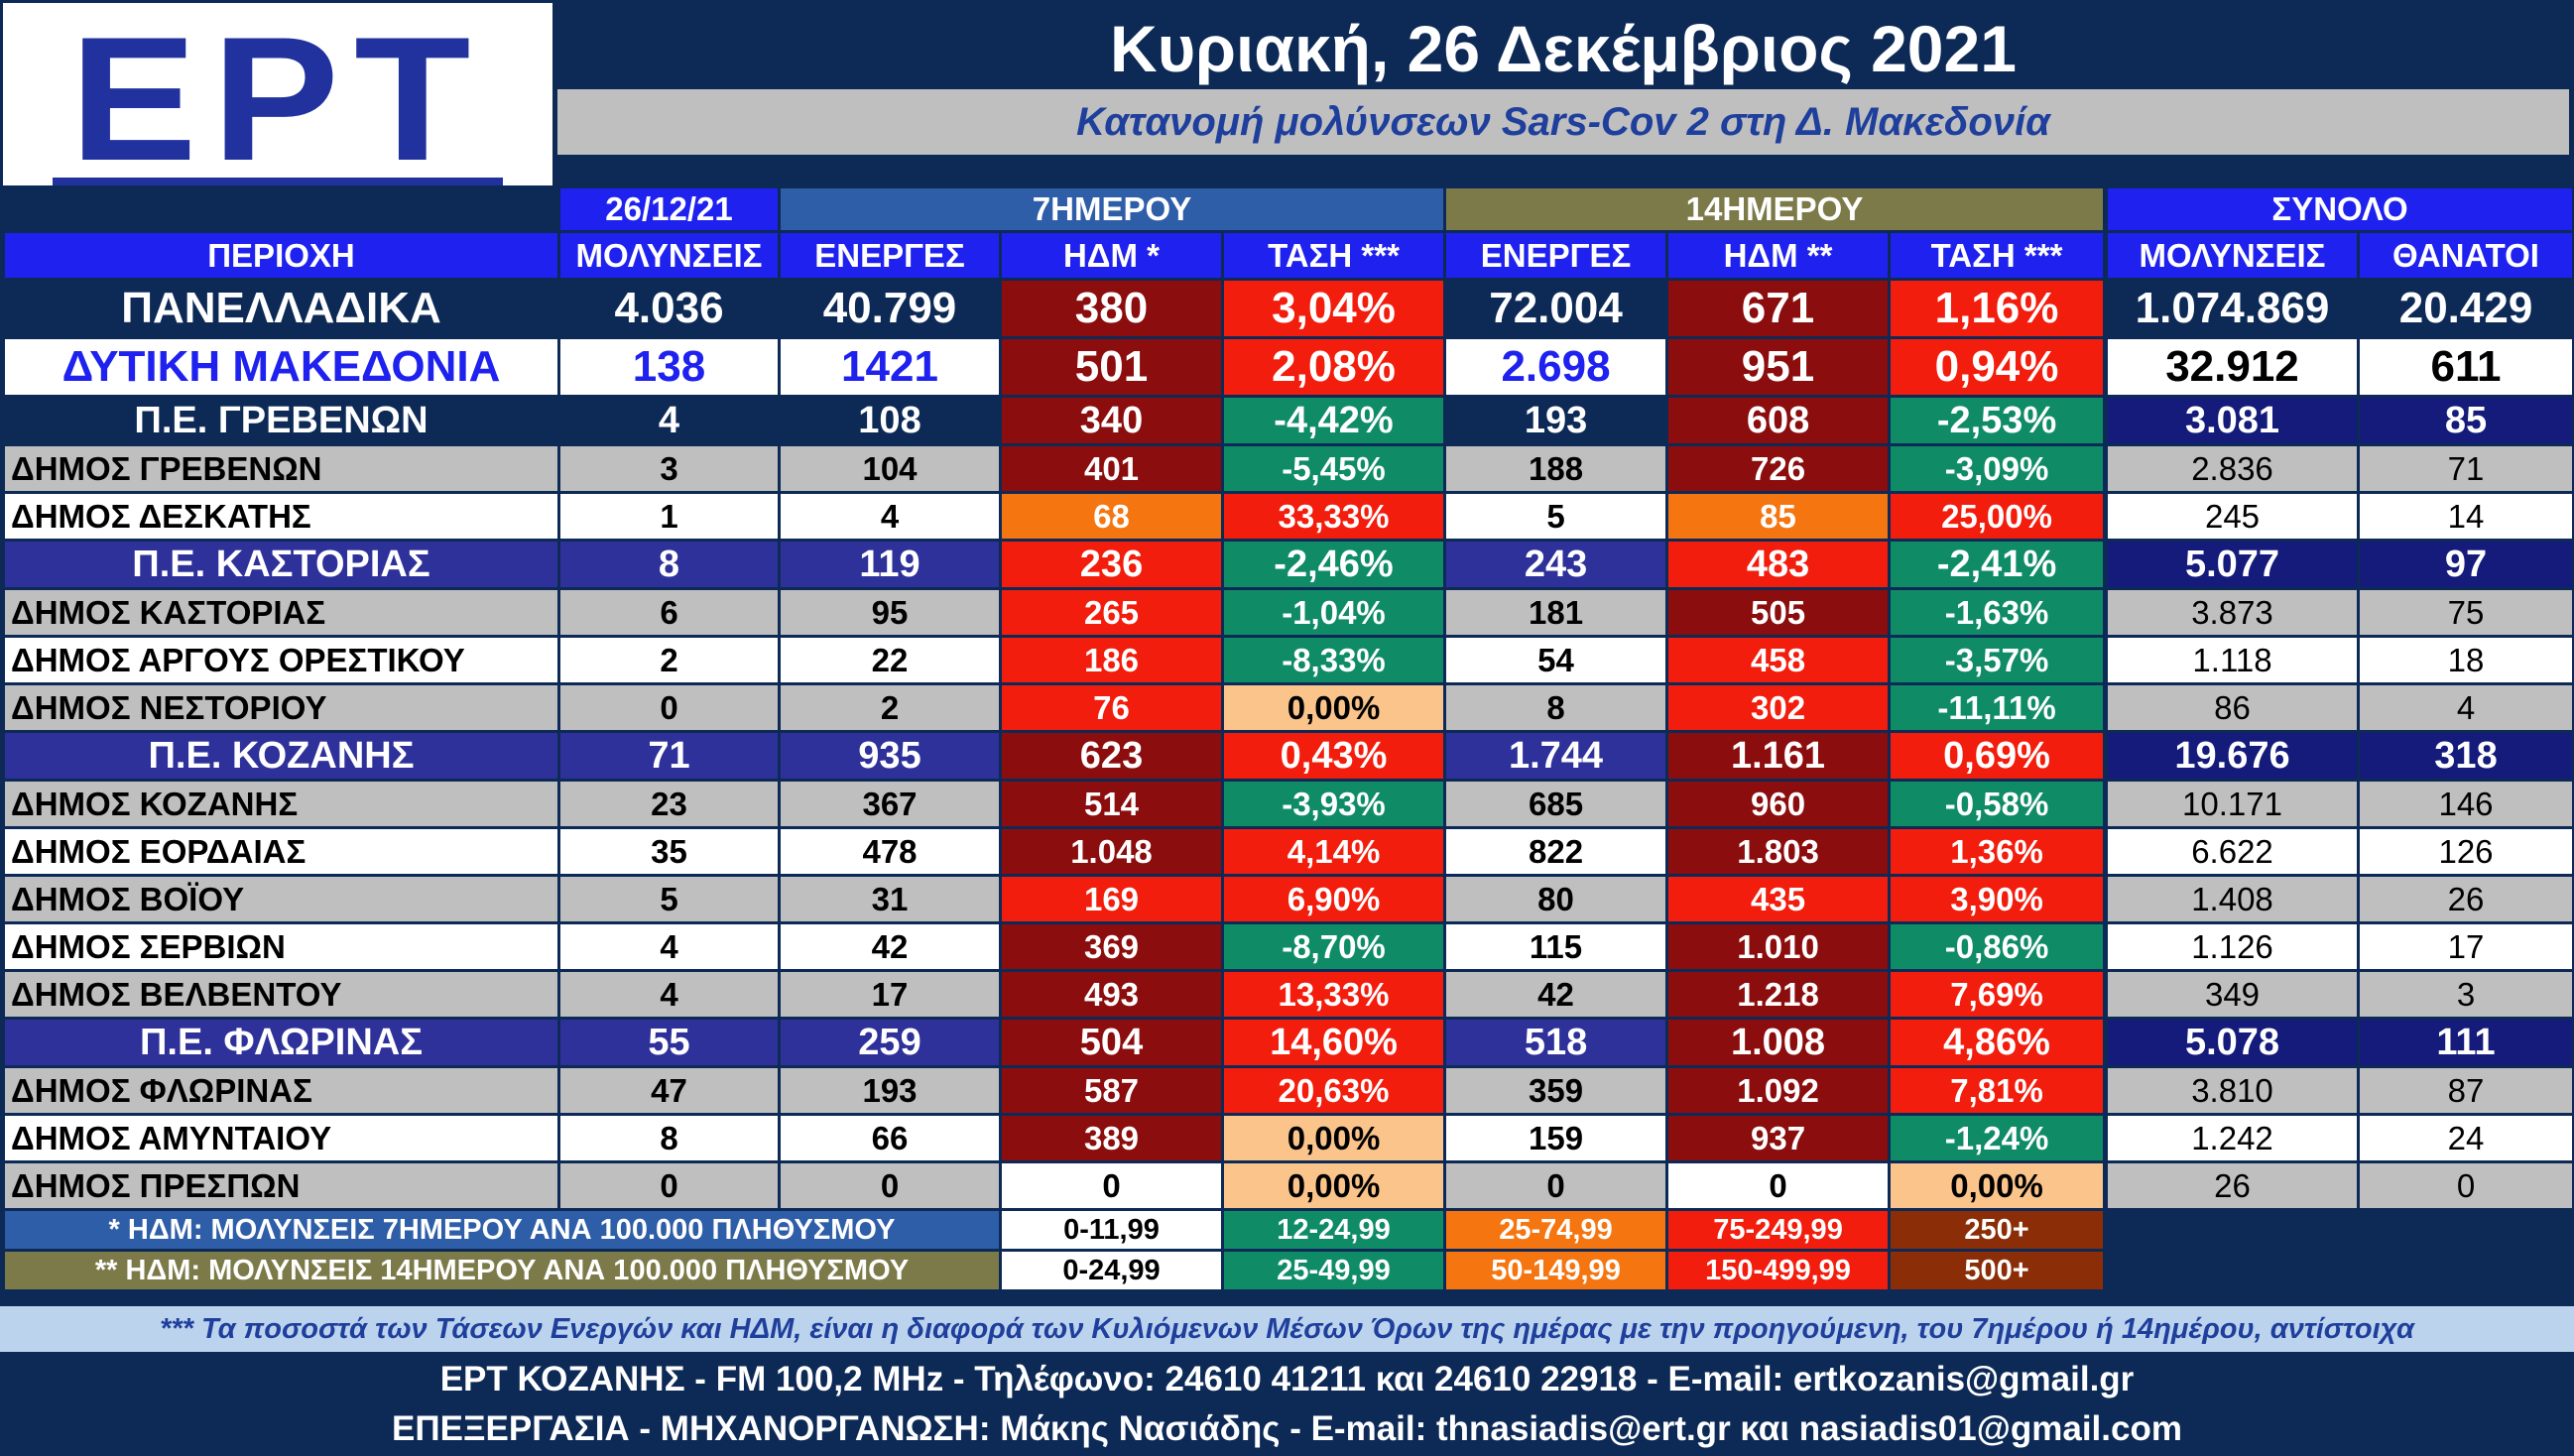 The image size is (2574, 1456). What do you see at coordinates (1778, 1230) in the screenshot?
I see `legend-range: 75-249,99` at bounding box center [1778, 1230].